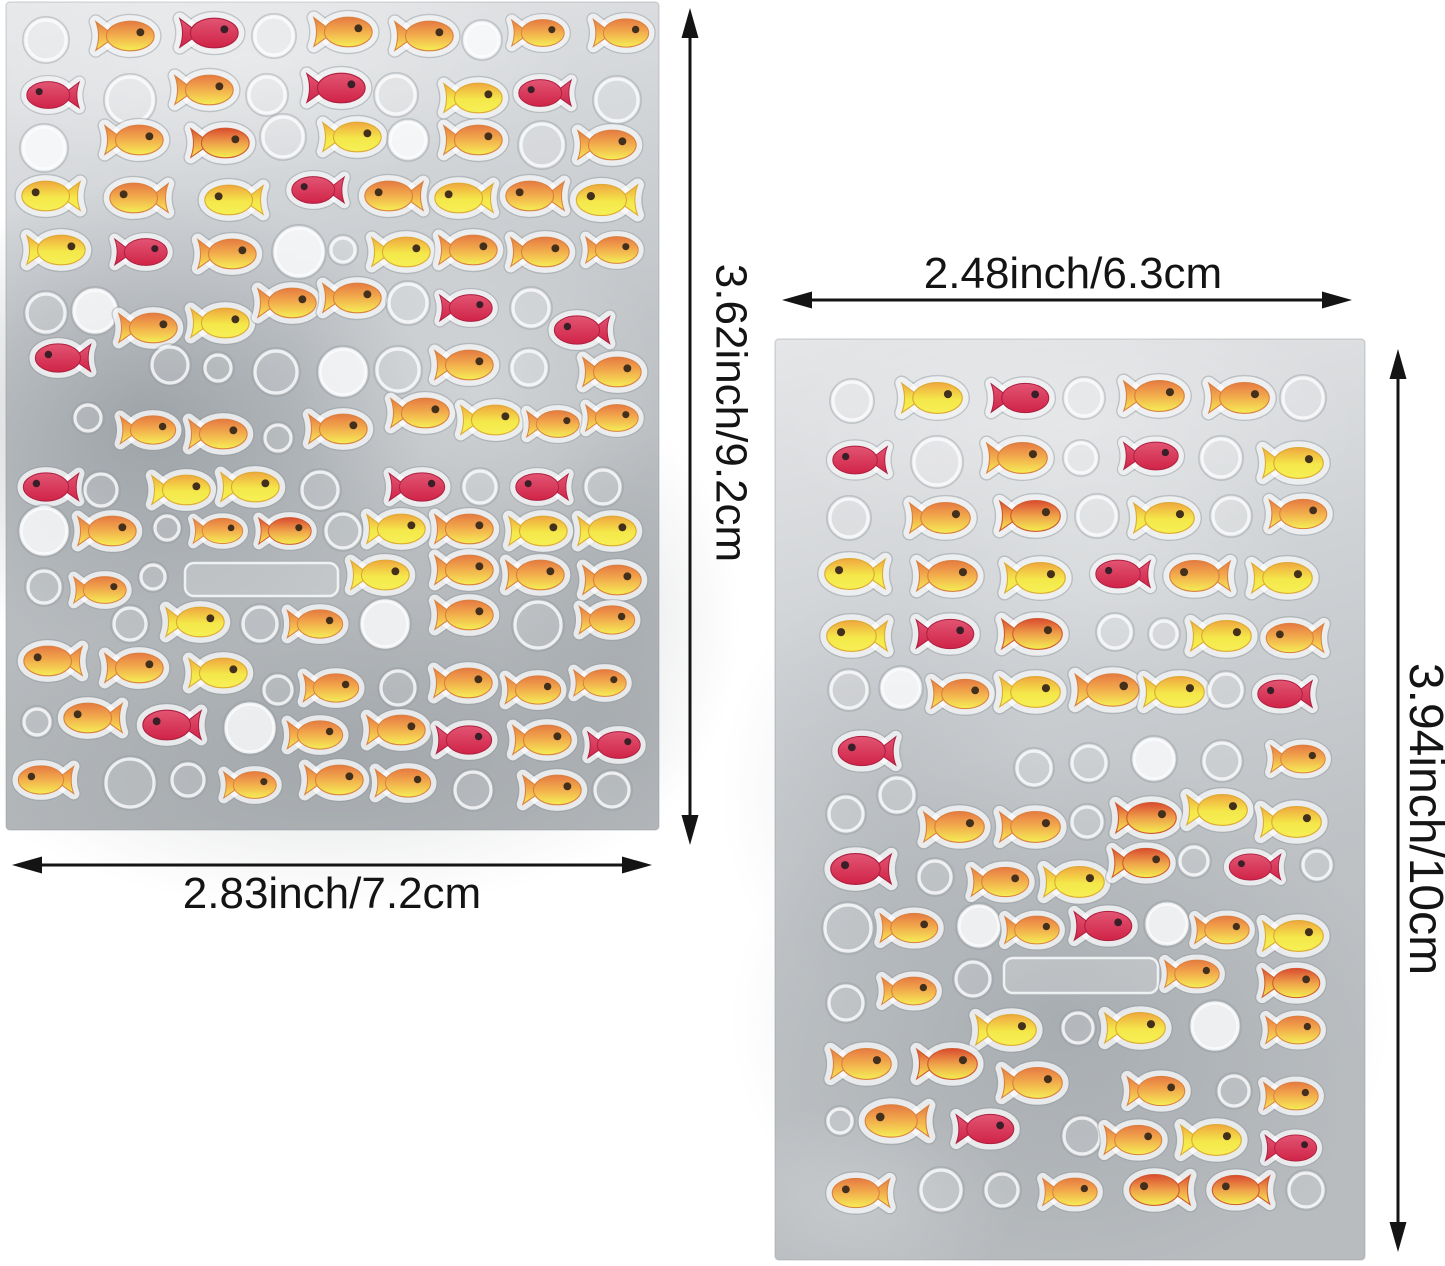 This screenshot has height=1266, width=1445. Describe the element at coordinates (1422, 819) in the screenshot. I see `svg-text: 3.94inch/10cm` at that location.